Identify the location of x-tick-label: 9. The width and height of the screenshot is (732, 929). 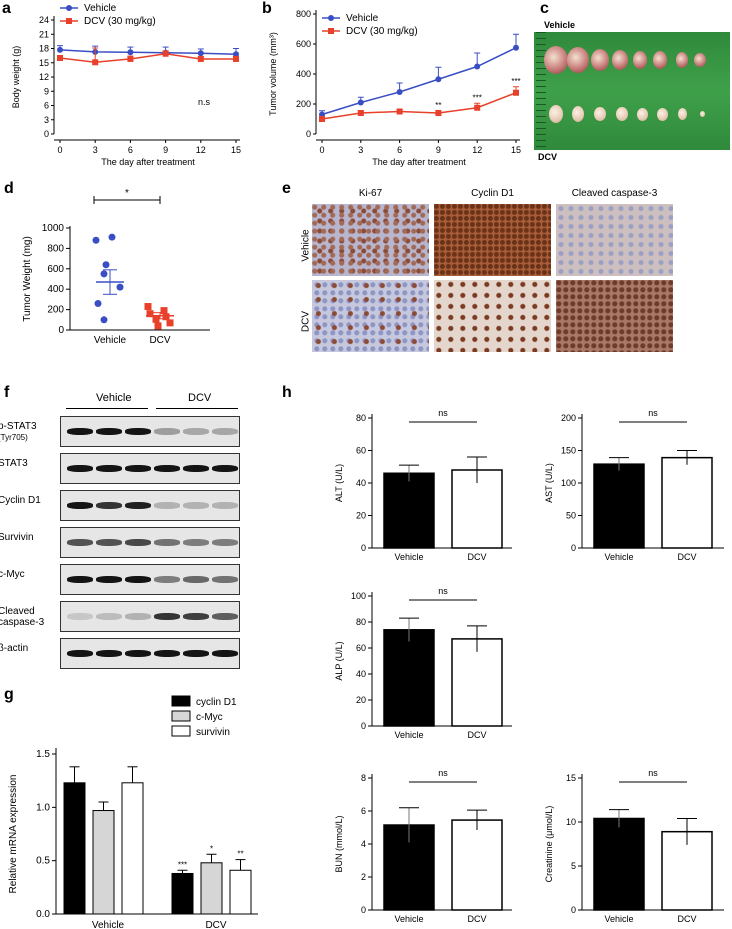
(438, 150).